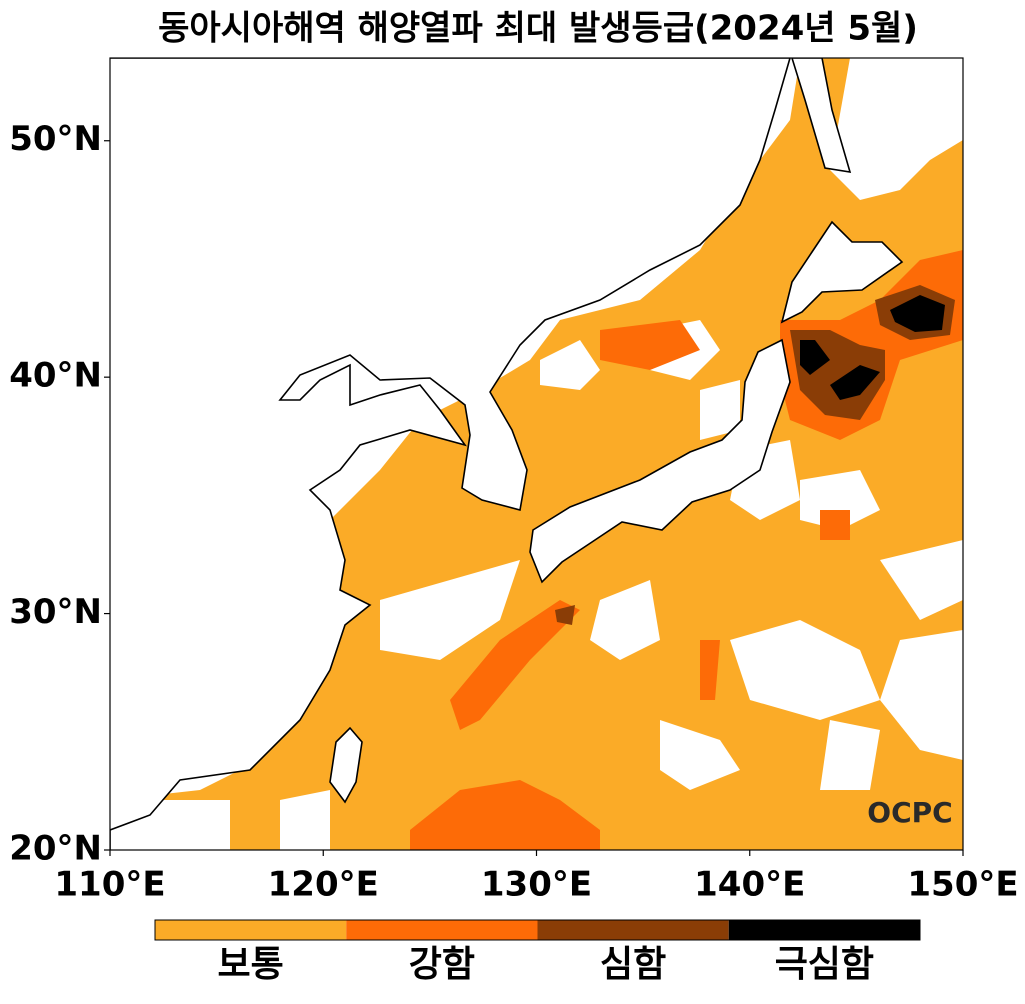 Image resolution: width=1025 pixels, height=1004 pixels. Describe the element at coordinates (824, 964) in the screenshot. I see `colorbar-label: 극심함` at that location.